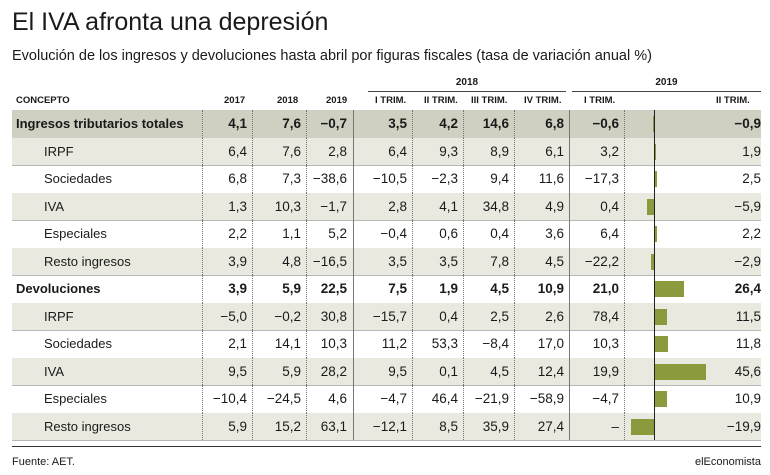 This screenshot has width=770, height=475. I want to click on table-cell: −1,7, so click(333, 206).